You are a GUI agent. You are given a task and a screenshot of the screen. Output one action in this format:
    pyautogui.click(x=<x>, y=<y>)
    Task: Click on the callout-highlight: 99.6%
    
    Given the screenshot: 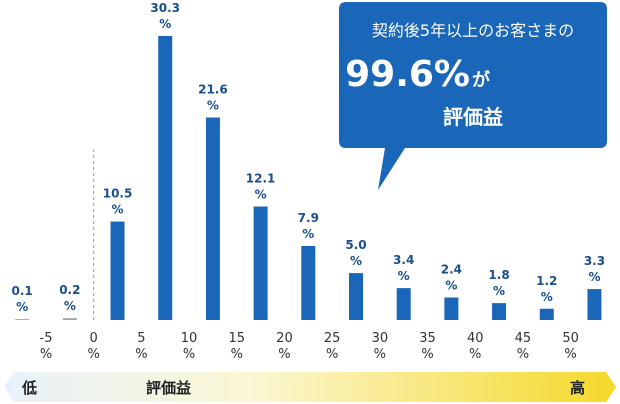 What is the action you would take?
    pyautogui.click(x=407, y=74)
    